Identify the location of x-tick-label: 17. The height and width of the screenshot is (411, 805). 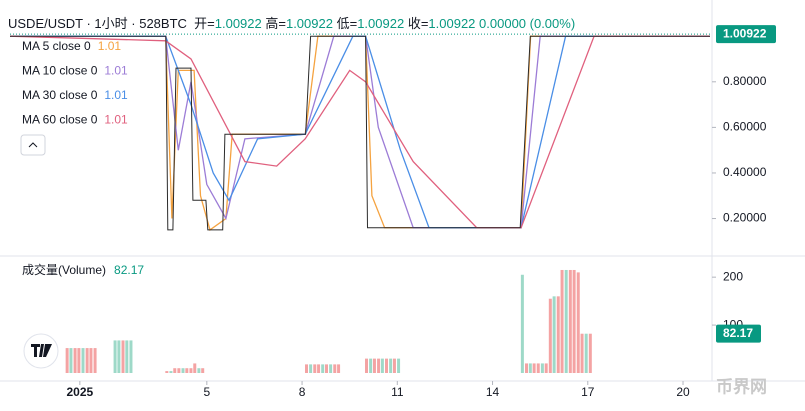
(588, 392).